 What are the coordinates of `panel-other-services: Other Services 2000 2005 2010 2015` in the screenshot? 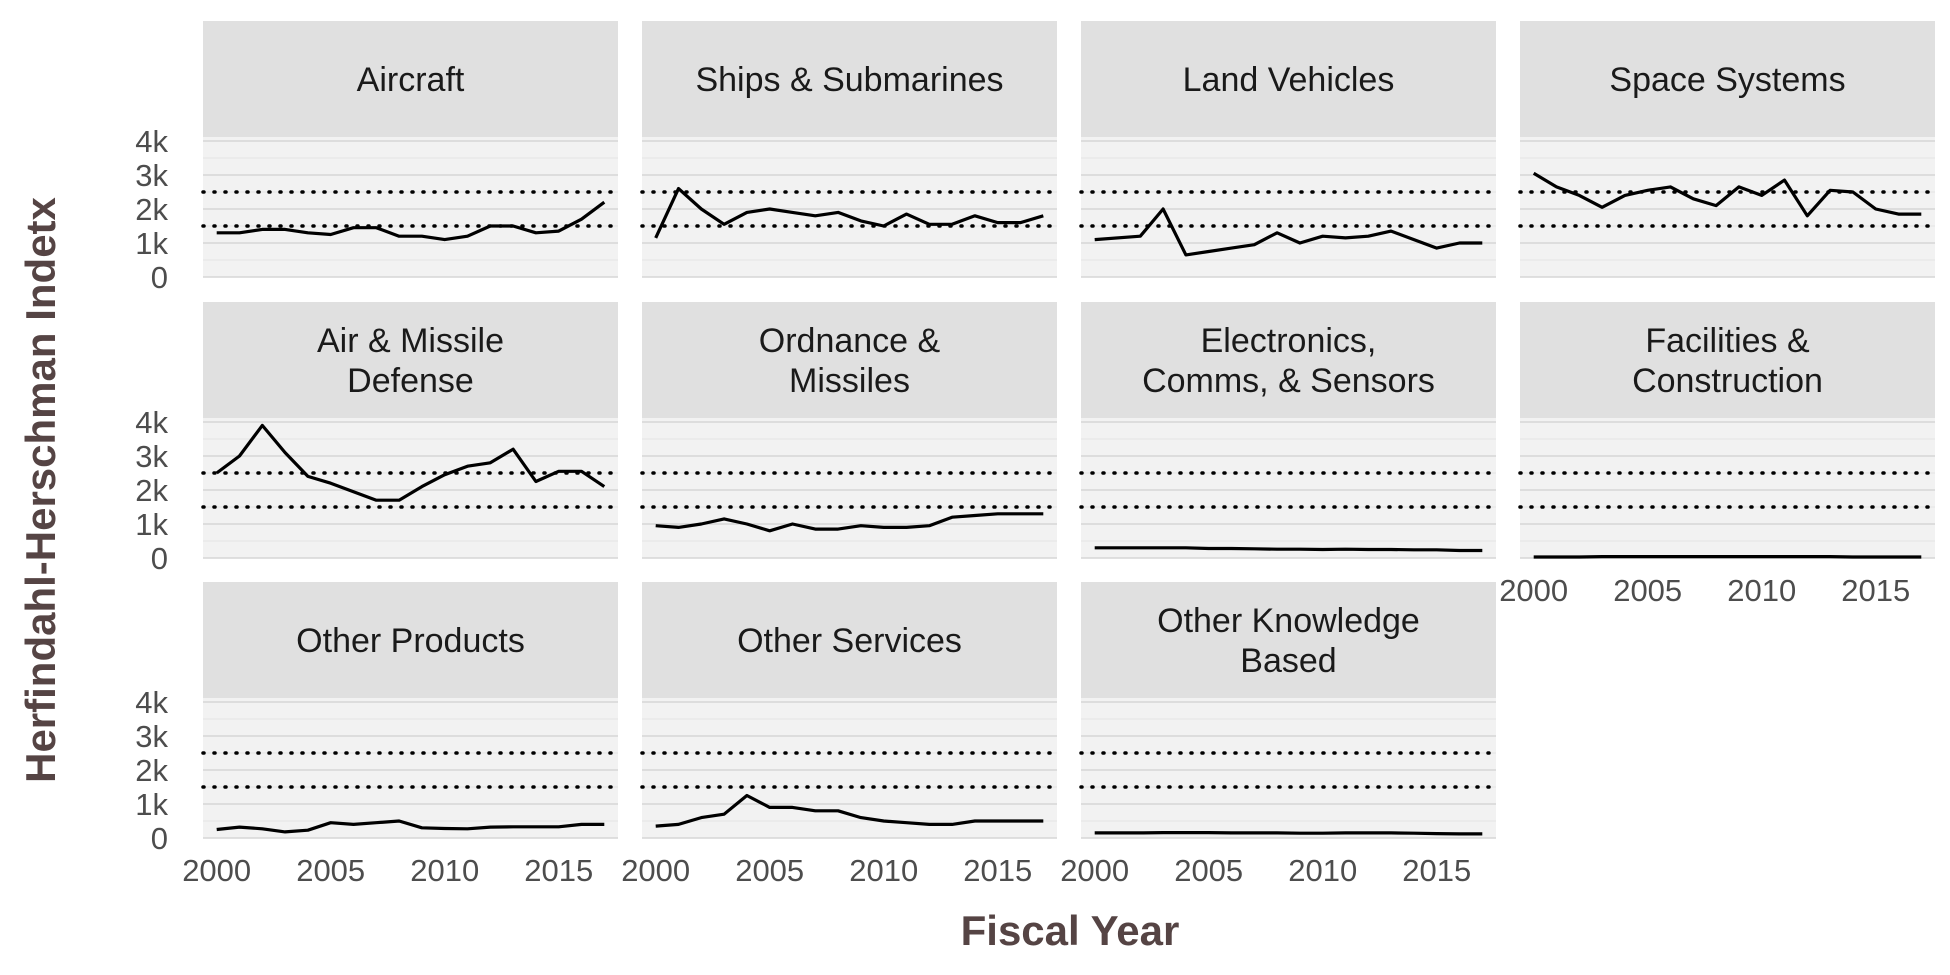 It's located at (840, 735).